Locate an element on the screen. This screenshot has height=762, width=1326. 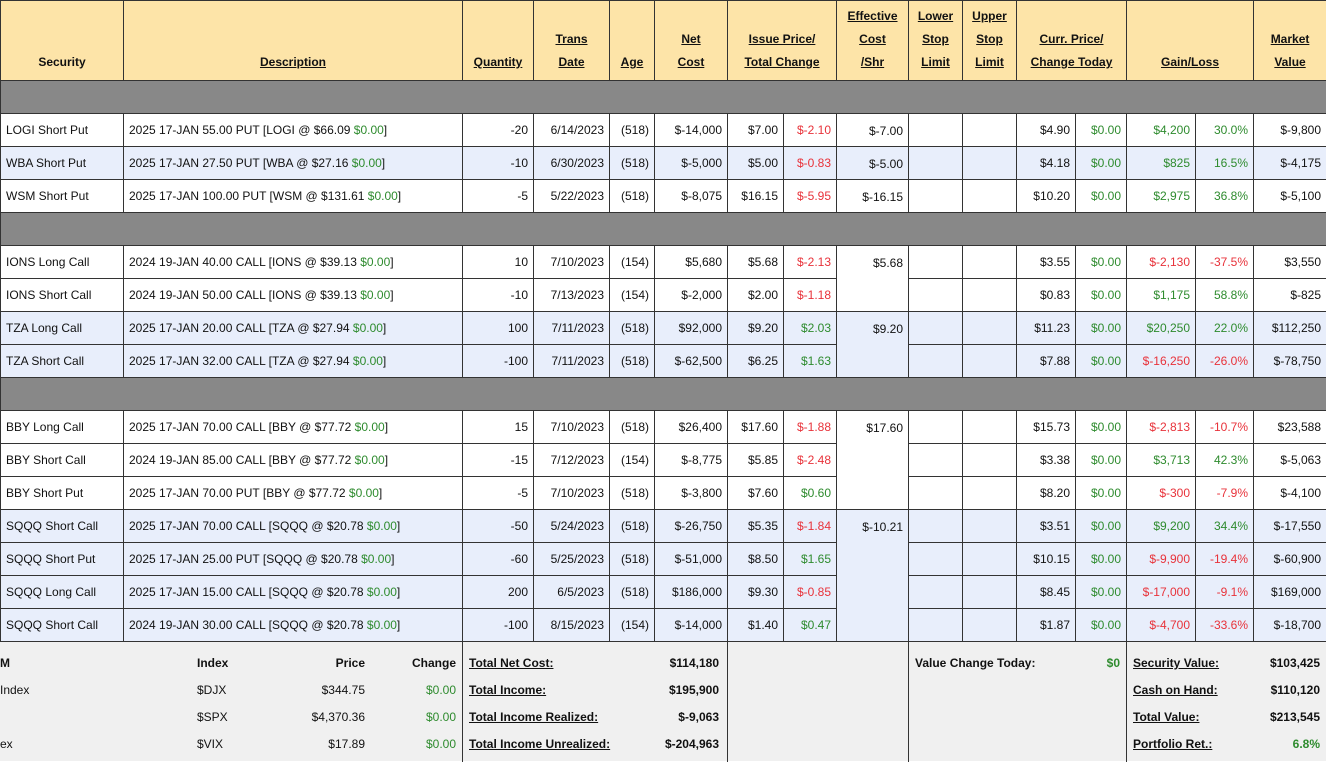
header-lower-stop: Lower Stop Limit is located at coordinates (936, 41).